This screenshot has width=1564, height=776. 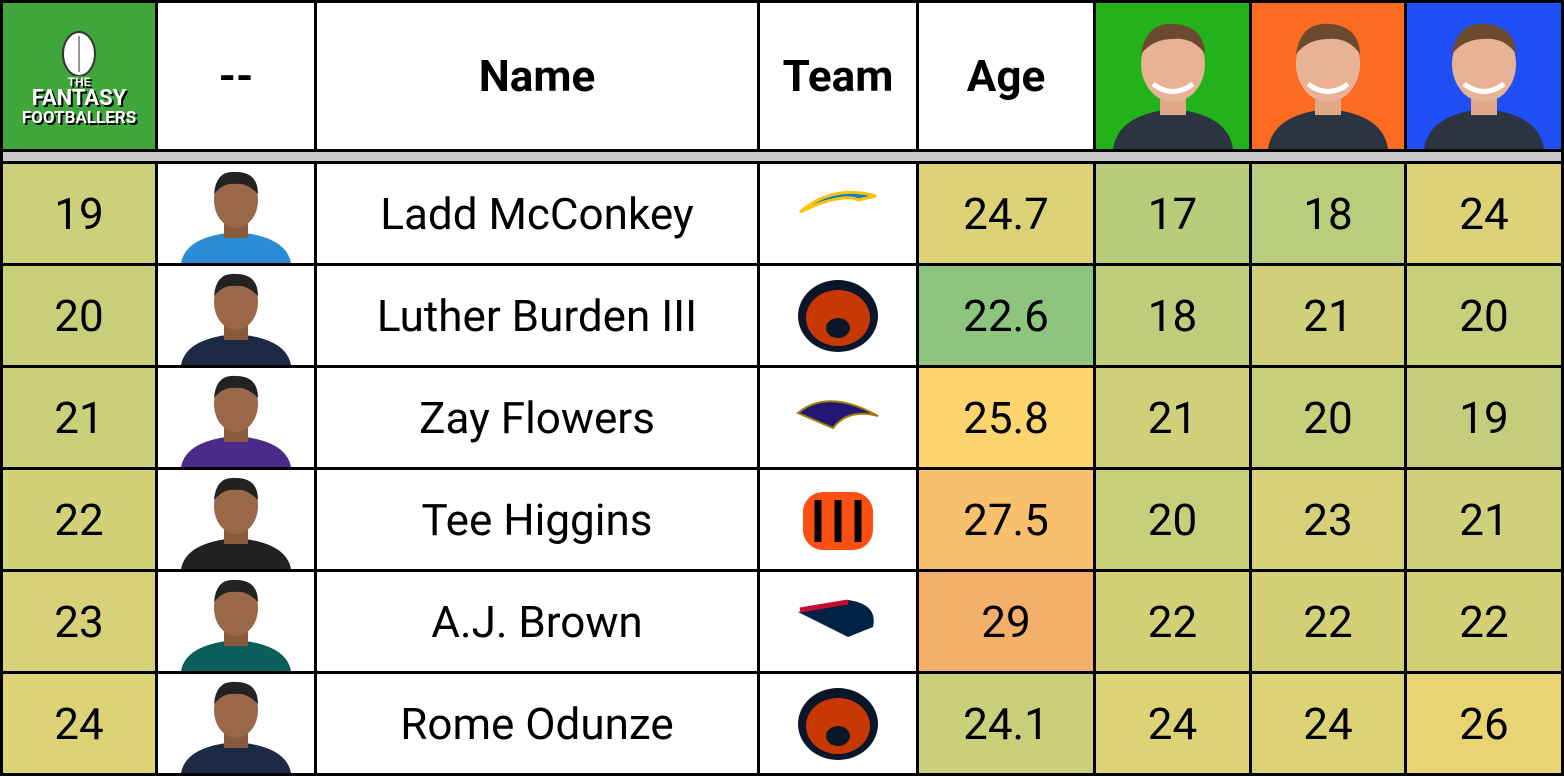 I want to click on player-name: Ladd McConkey, so click(x=537, y=213).